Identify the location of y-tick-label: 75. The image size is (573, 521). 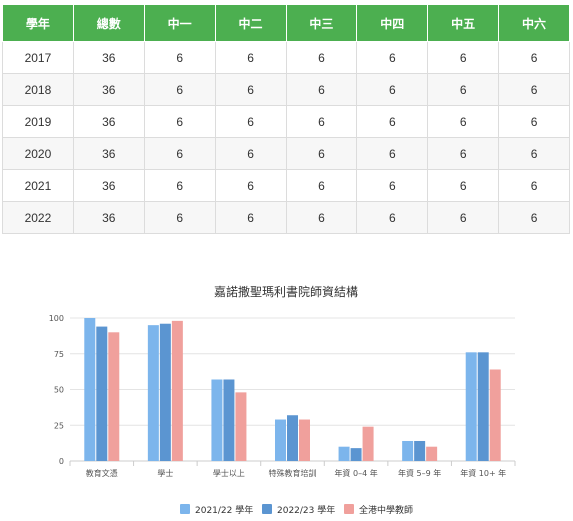
(59, 354).